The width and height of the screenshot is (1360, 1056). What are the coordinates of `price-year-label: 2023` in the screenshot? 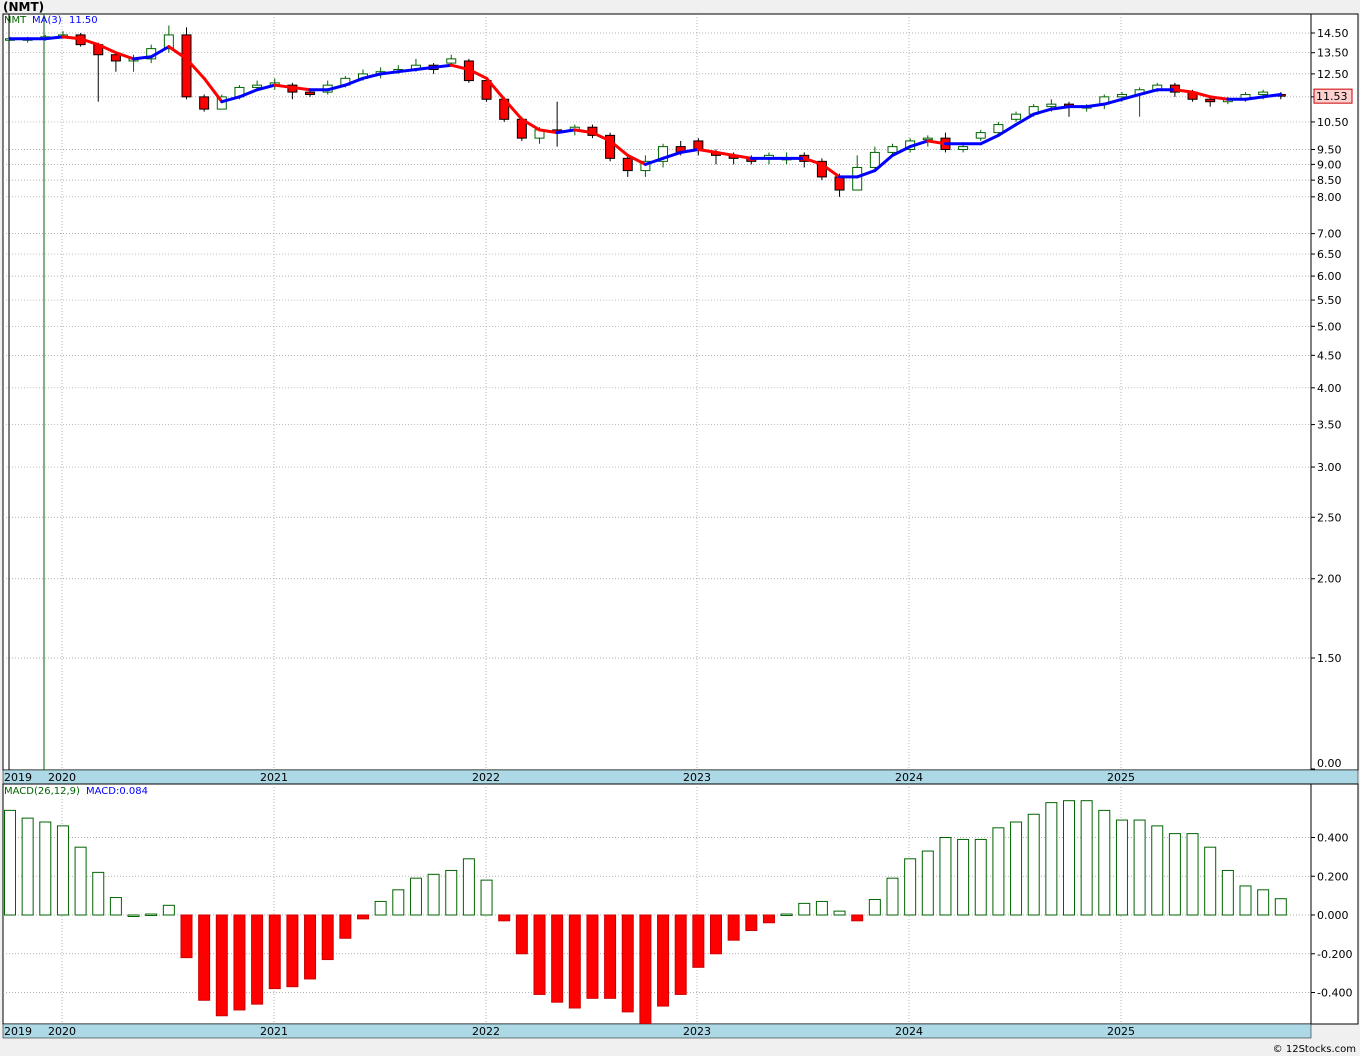 It's located at (697, 777).